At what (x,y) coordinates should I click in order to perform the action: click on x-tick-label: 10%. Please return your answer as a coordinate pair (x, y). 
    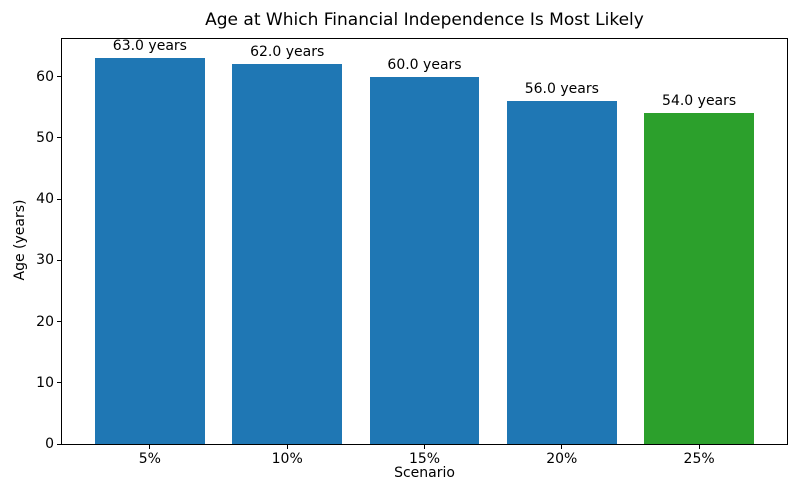
    Looking at the image, I should click on (287, 459).